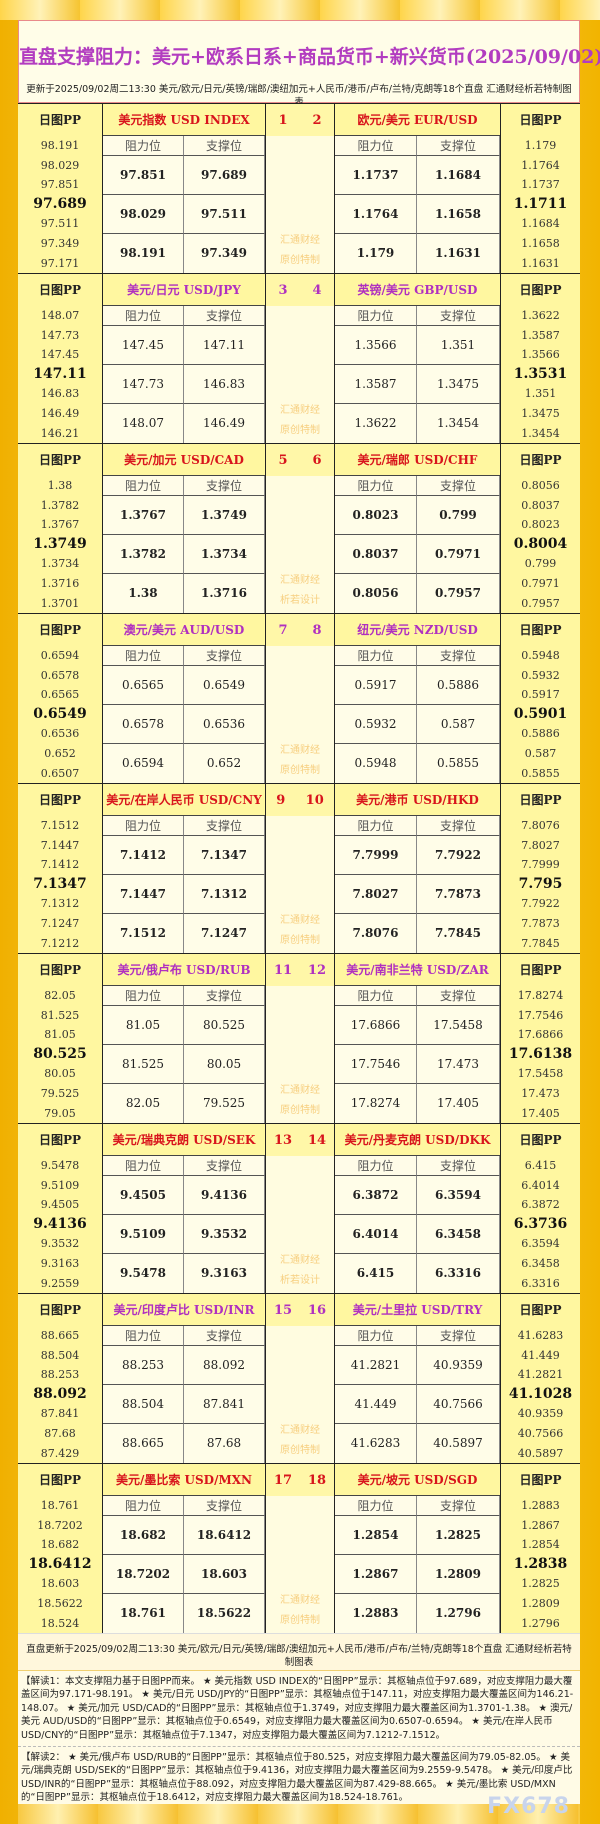  Describe the element at coordinates (458, 894) in the screenshot. I see `support-value: 7.7873` at that location.